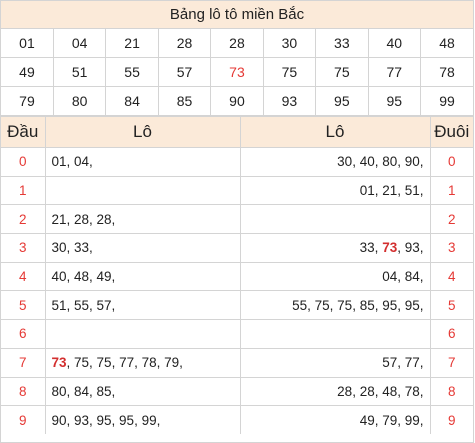  What do you see at coordinates (184, 101) in the screenshot?
I see `number-cell: 85` at bounding box center [184, 101].